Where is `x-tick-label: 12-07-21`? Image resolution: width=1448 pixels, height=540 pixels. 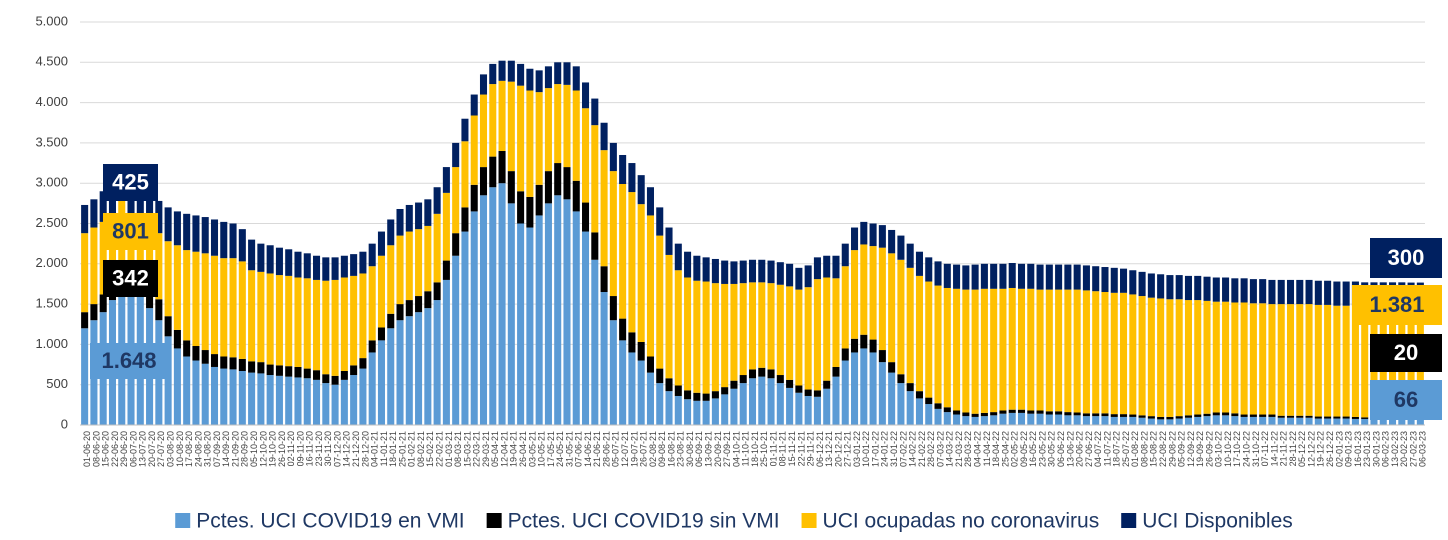 x-tick-label: 12-07-21 is located at coordinates (625, 449).